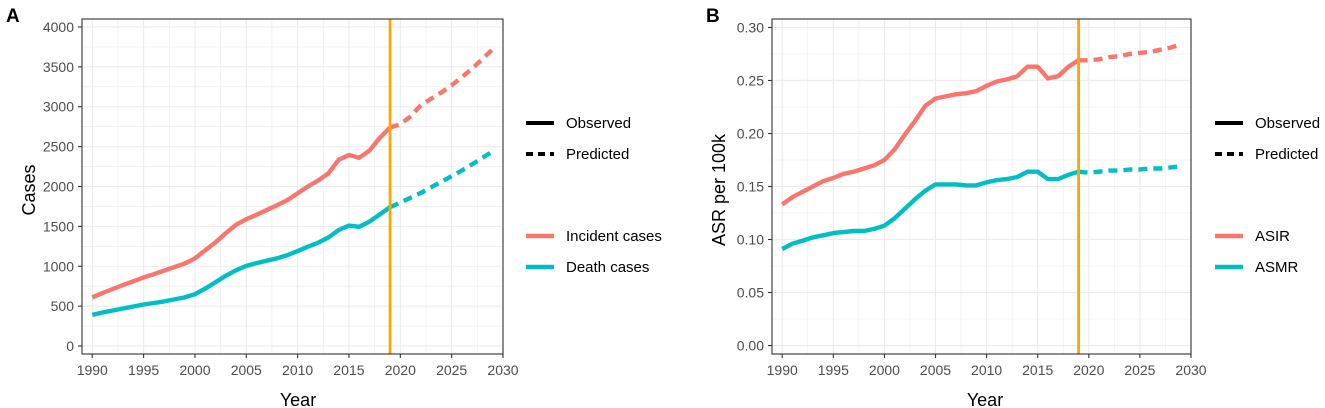 The image size is (1325, 408). Describe the element at coordinates (750, 346) in the screenshot. I see `y-tick-label: 0.00` at that location.